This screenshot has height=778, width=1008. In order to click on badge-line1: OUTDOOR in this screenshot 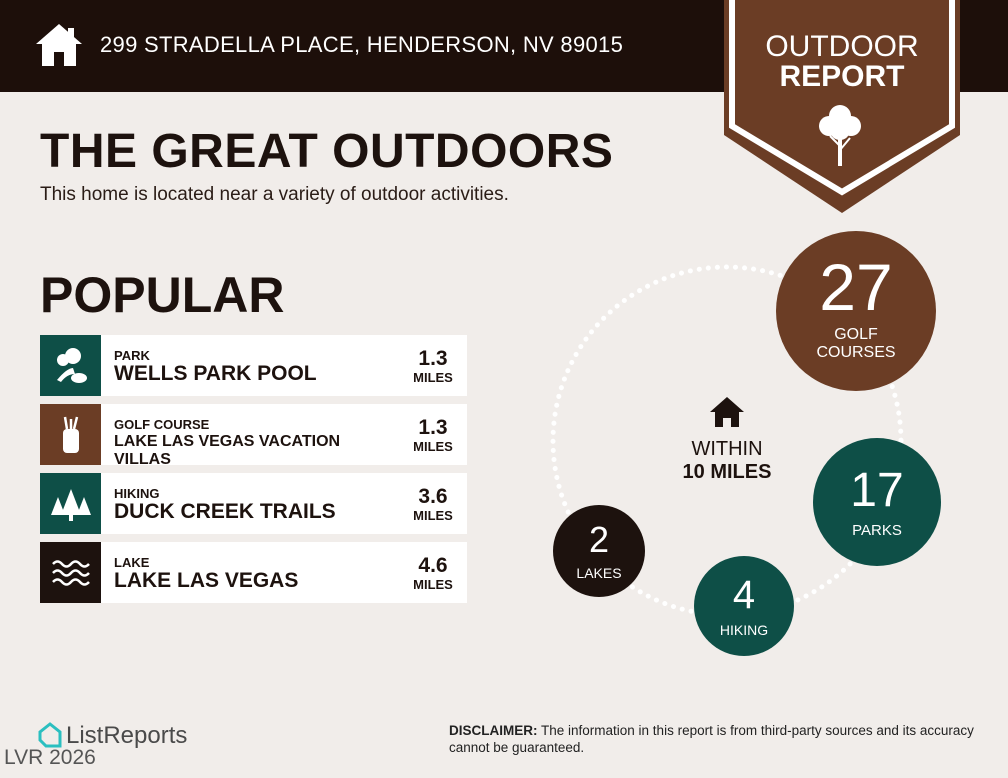, I will do `click(842, 46)`.